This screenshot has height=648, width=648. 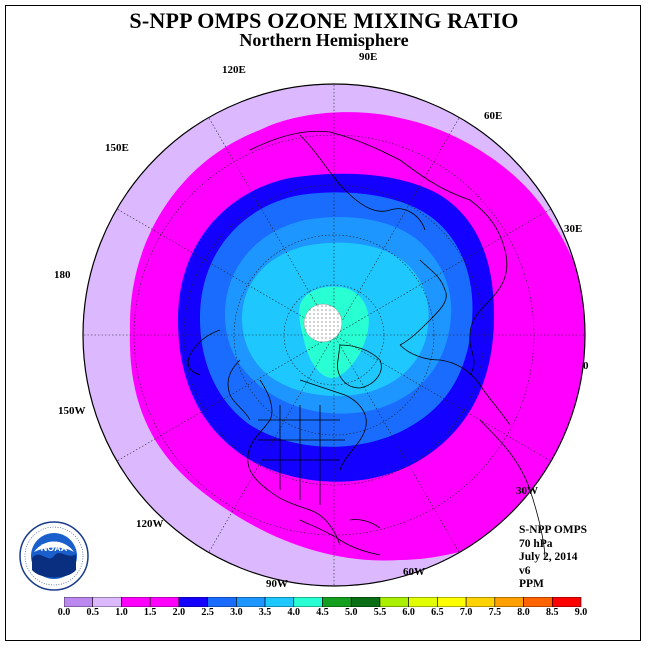 I want to click on colorbar-tick-label: 3.5, so click(x=265, y=612).